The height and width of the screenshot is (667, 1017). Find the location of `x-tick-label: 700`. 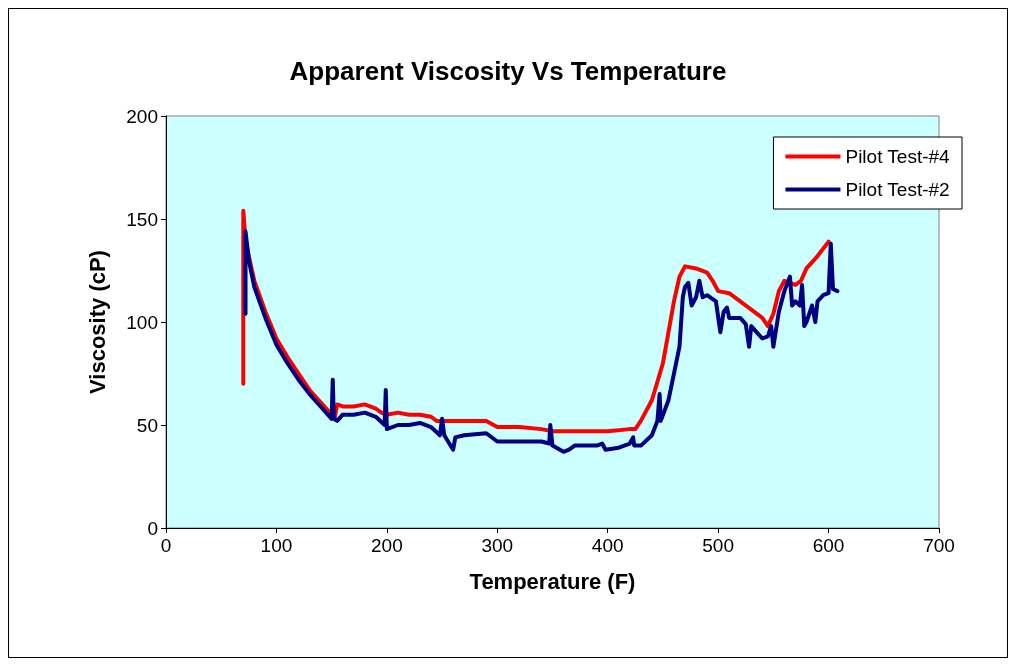

x-tick-label: 700 is located at coordinates (939, 545).